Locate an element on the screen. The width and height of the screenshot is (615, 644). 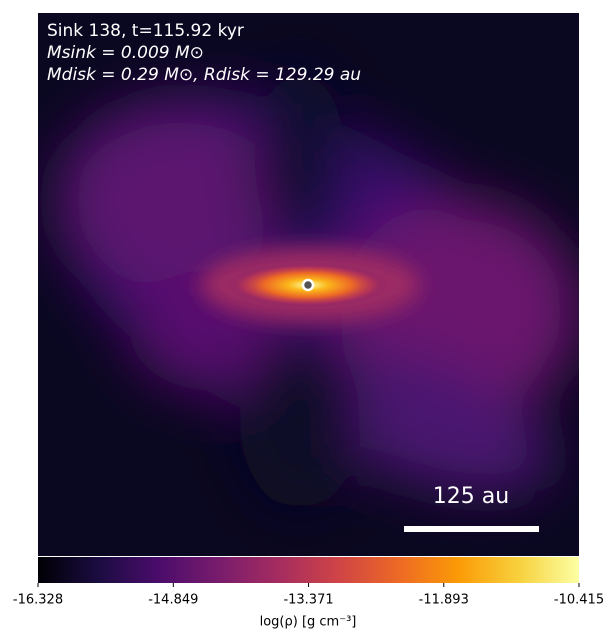
tick-label: -13.371 is located at coordinates (308, 600).